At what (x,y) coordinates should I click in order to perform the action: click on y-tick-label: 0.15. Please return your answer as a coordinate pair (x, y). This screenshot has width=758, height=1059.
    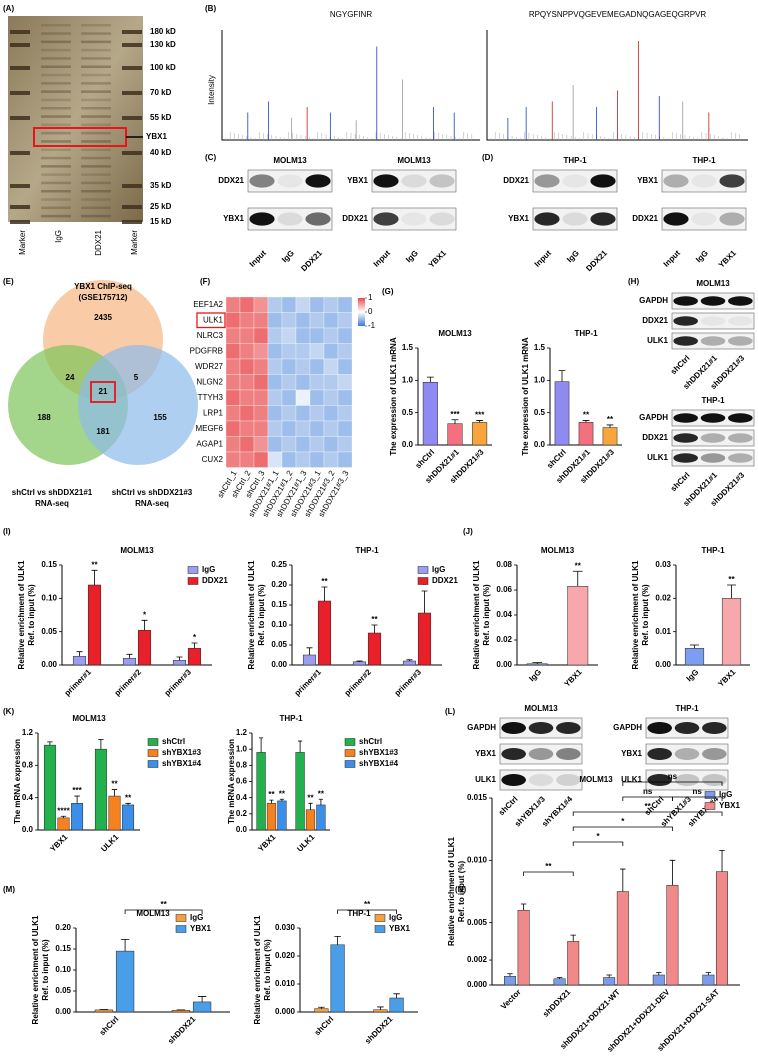
    Looking at the image, I should click on (49, 564).